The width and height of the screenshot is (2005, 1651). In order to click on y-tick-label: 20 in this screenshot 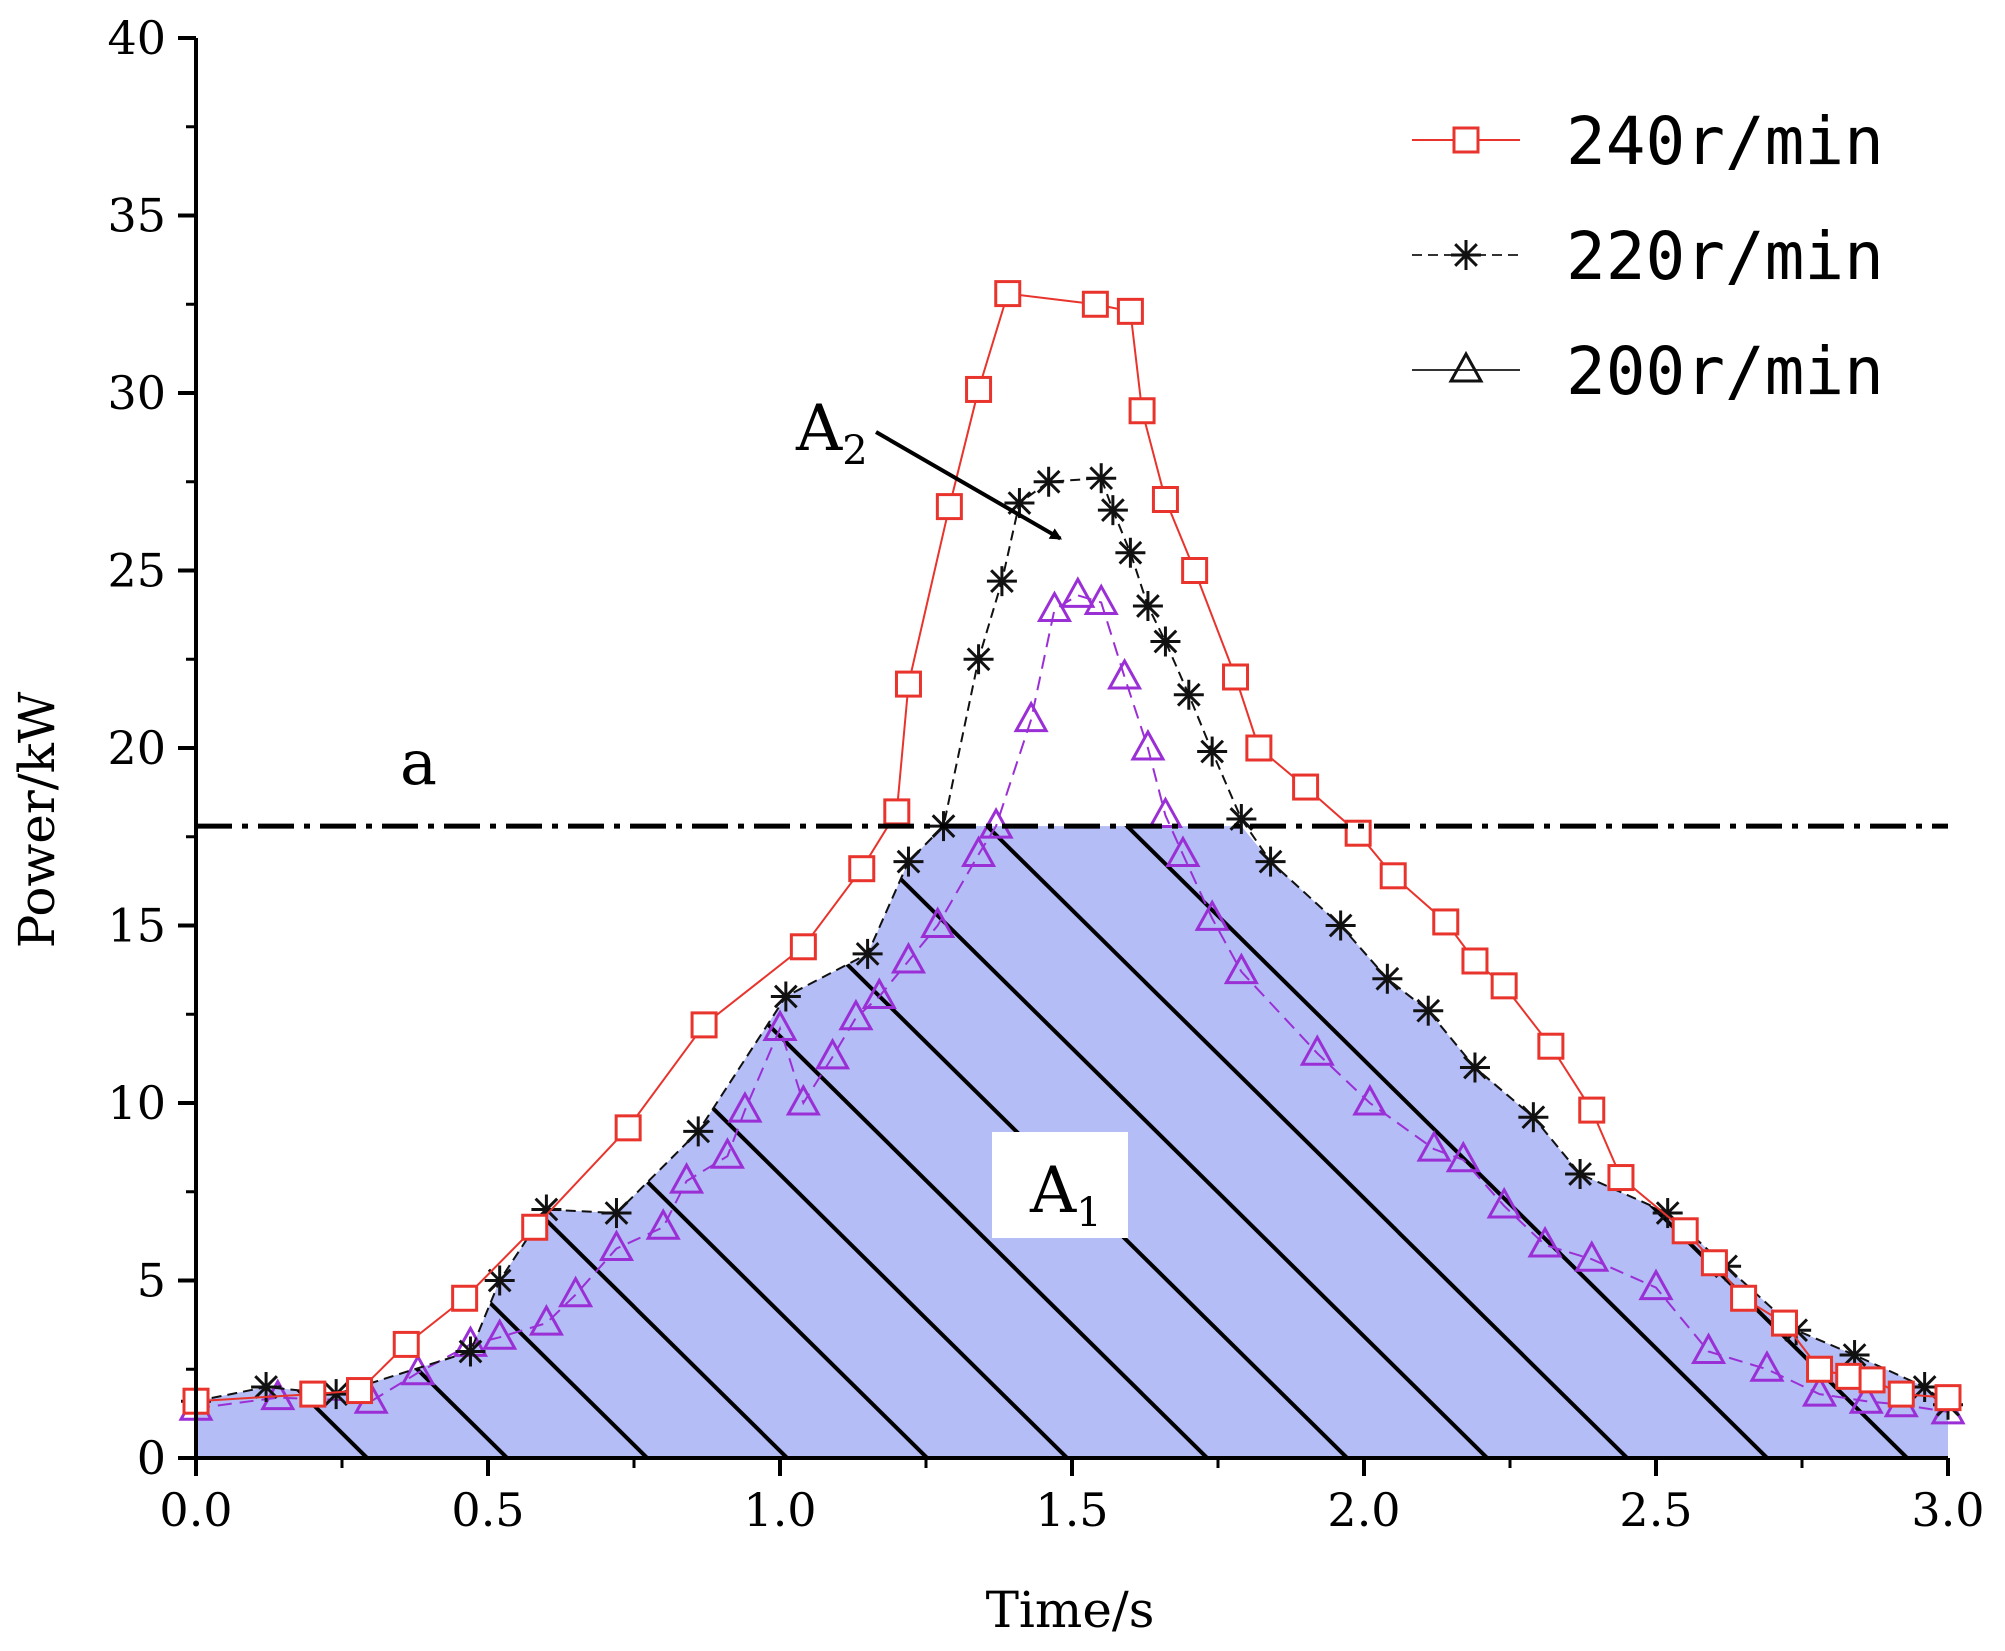, I will do `click(136, 748)`.